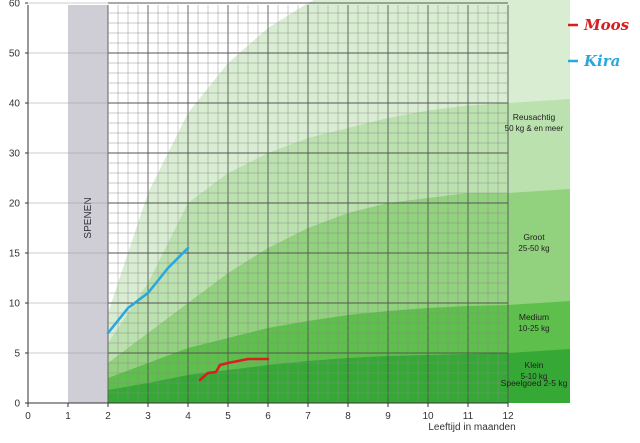 Image resolution: width=640 pixels, height=443 pixels. What do you see at coordinates (508, 416) in the screenshot?
I see `x-tick-label: 12` at bounding box center [508, 416].